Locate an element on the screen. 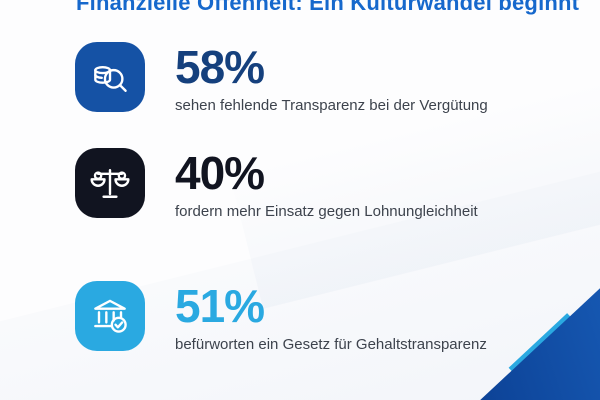 Image resolution: width=600 pixels, height=400 pixels. bank-check-icon is located at coordinates (110, 316).